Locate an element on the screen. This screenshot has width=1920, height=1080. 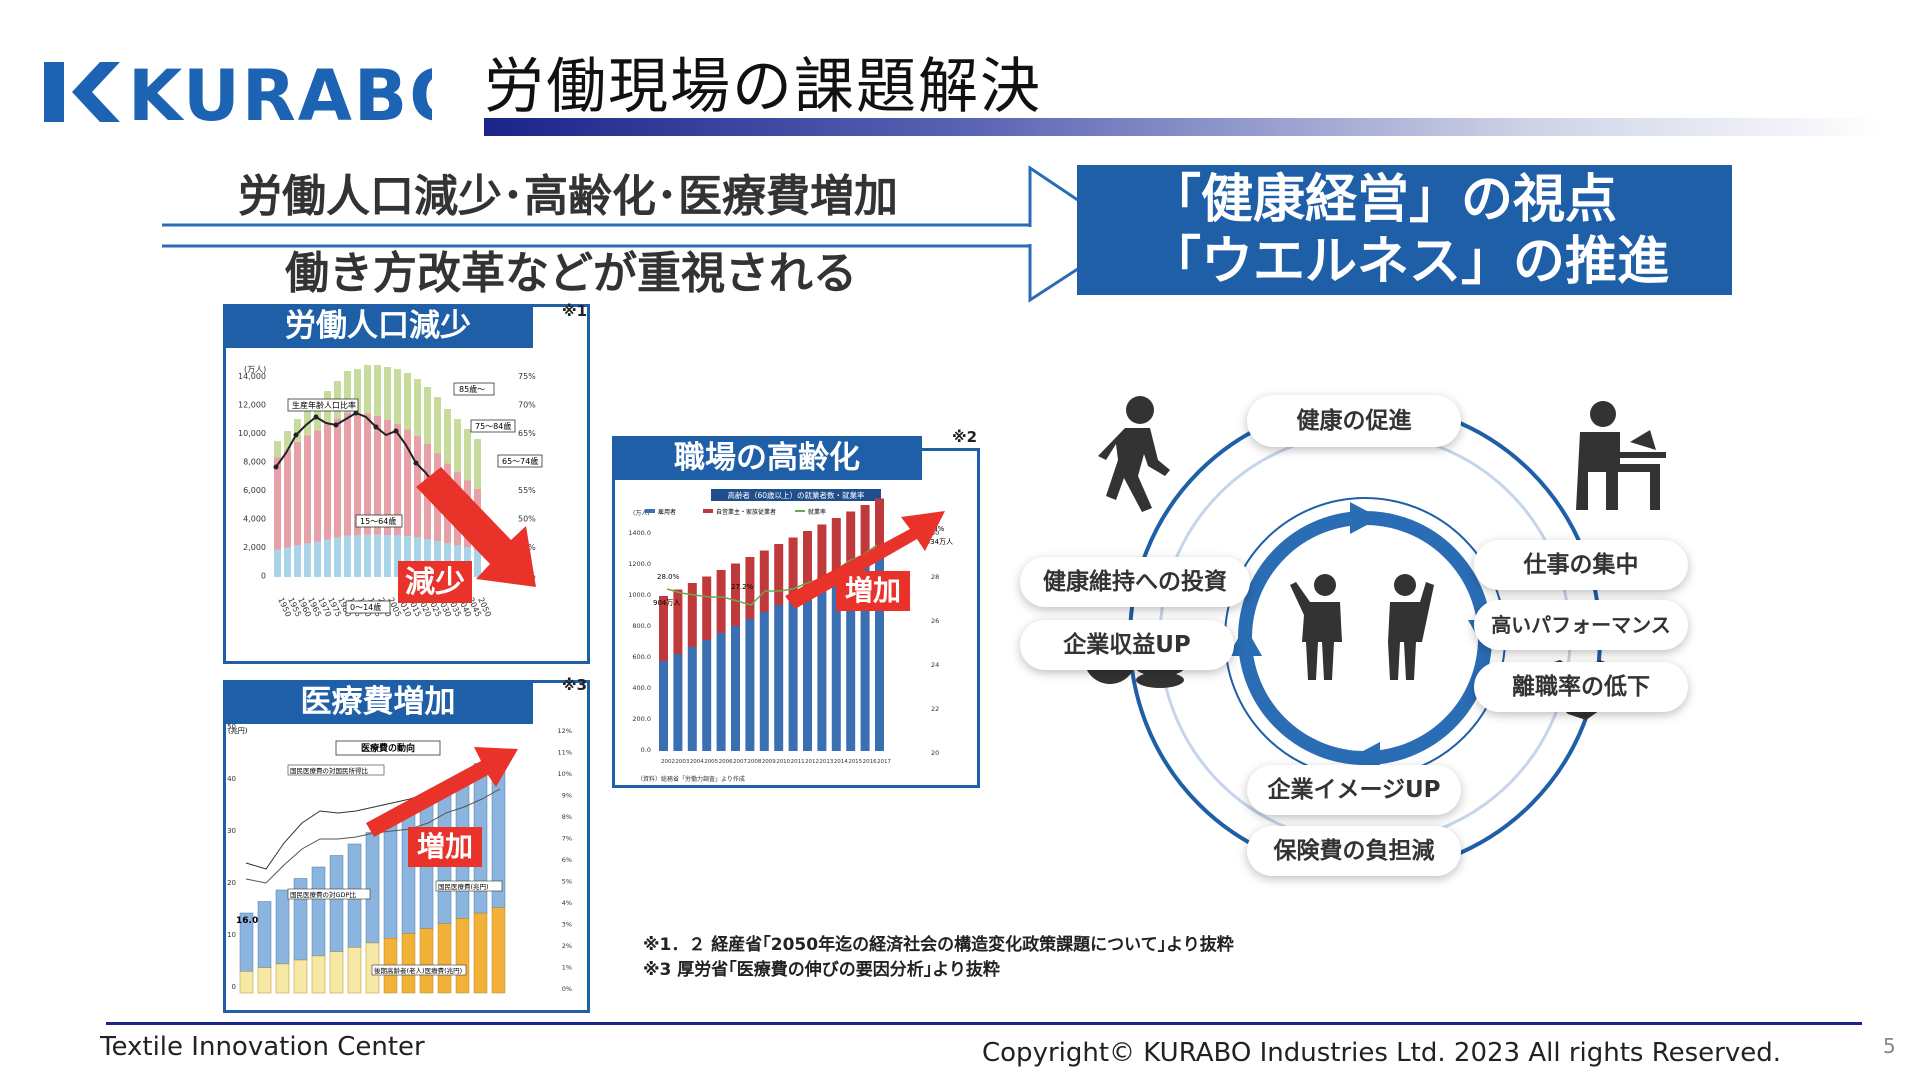
panel-aging-note: ※2 is located at coordinates (965, 437).